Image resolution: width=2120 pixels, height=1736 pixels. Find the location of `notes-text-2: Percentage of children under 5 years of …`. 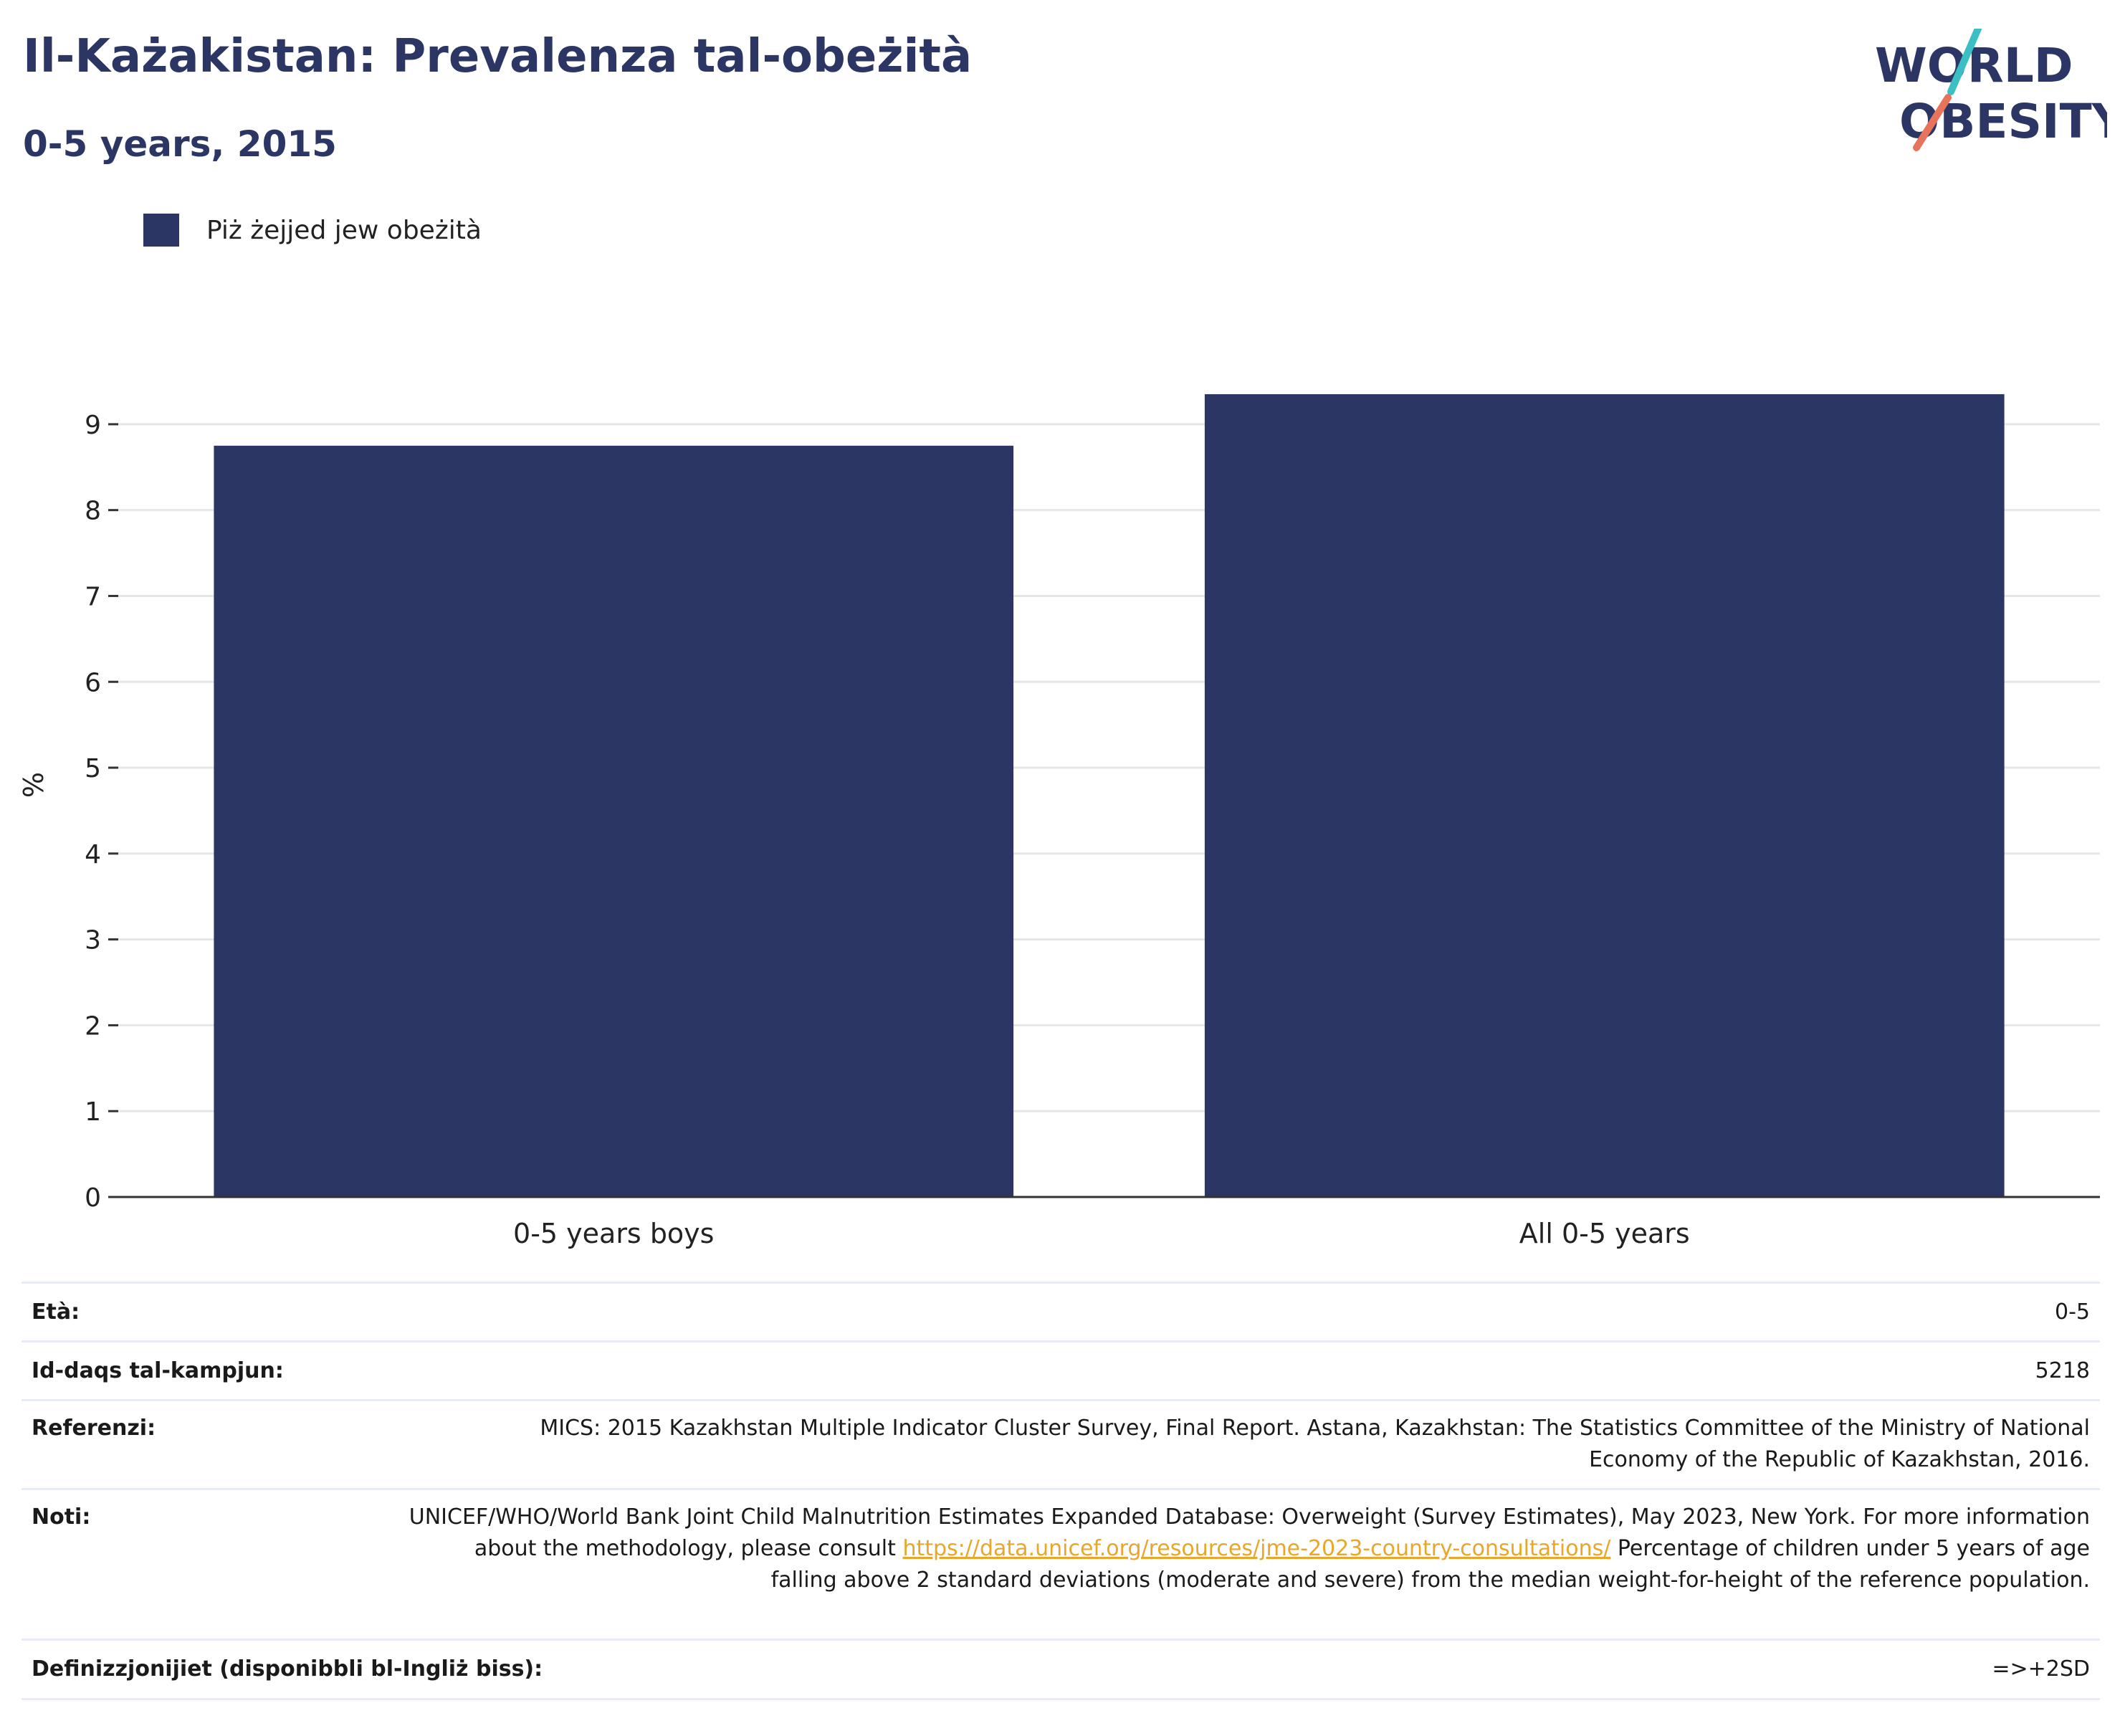

notes-text-2: Percentage of children under 5 years of … is located at coordinates (1430, 1564).